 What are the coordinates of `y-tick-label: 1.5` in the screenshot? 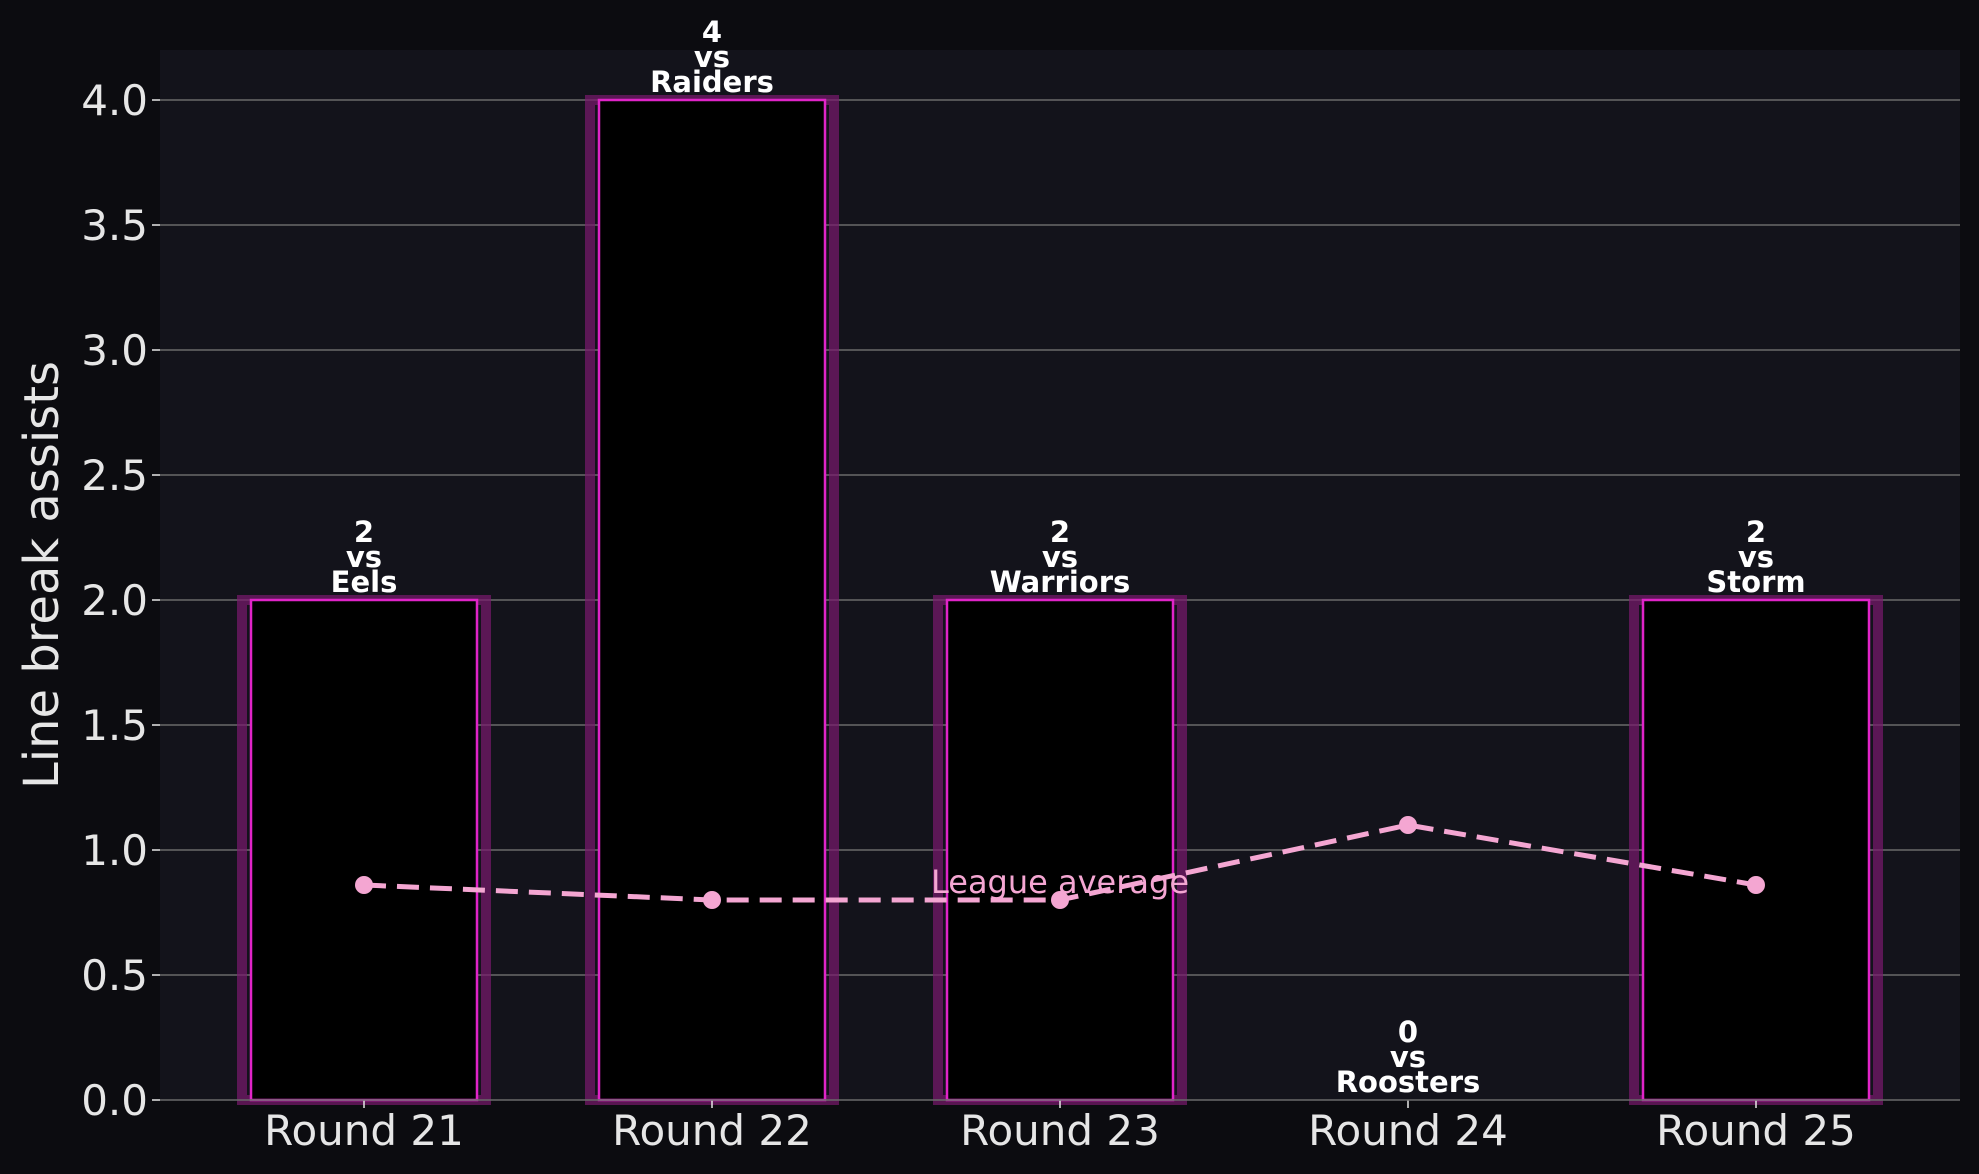 It's located at (114, 725).